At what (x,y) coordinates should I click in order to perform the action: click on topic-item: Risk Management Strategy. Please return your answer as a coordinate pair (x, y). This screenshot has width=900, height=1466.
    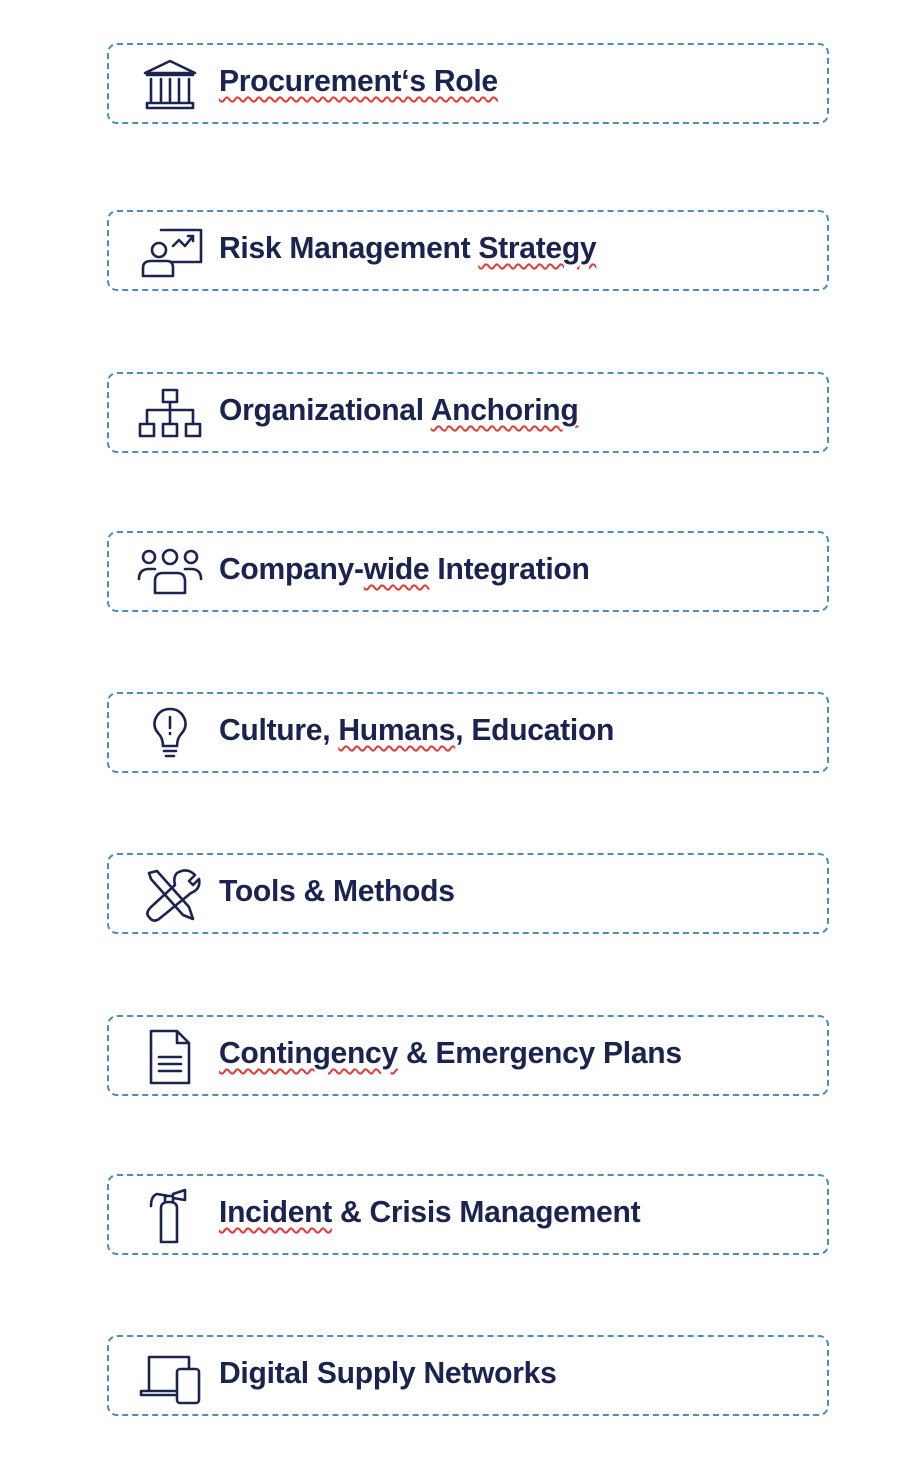
    Looking at the image, I should click on (468, 250).